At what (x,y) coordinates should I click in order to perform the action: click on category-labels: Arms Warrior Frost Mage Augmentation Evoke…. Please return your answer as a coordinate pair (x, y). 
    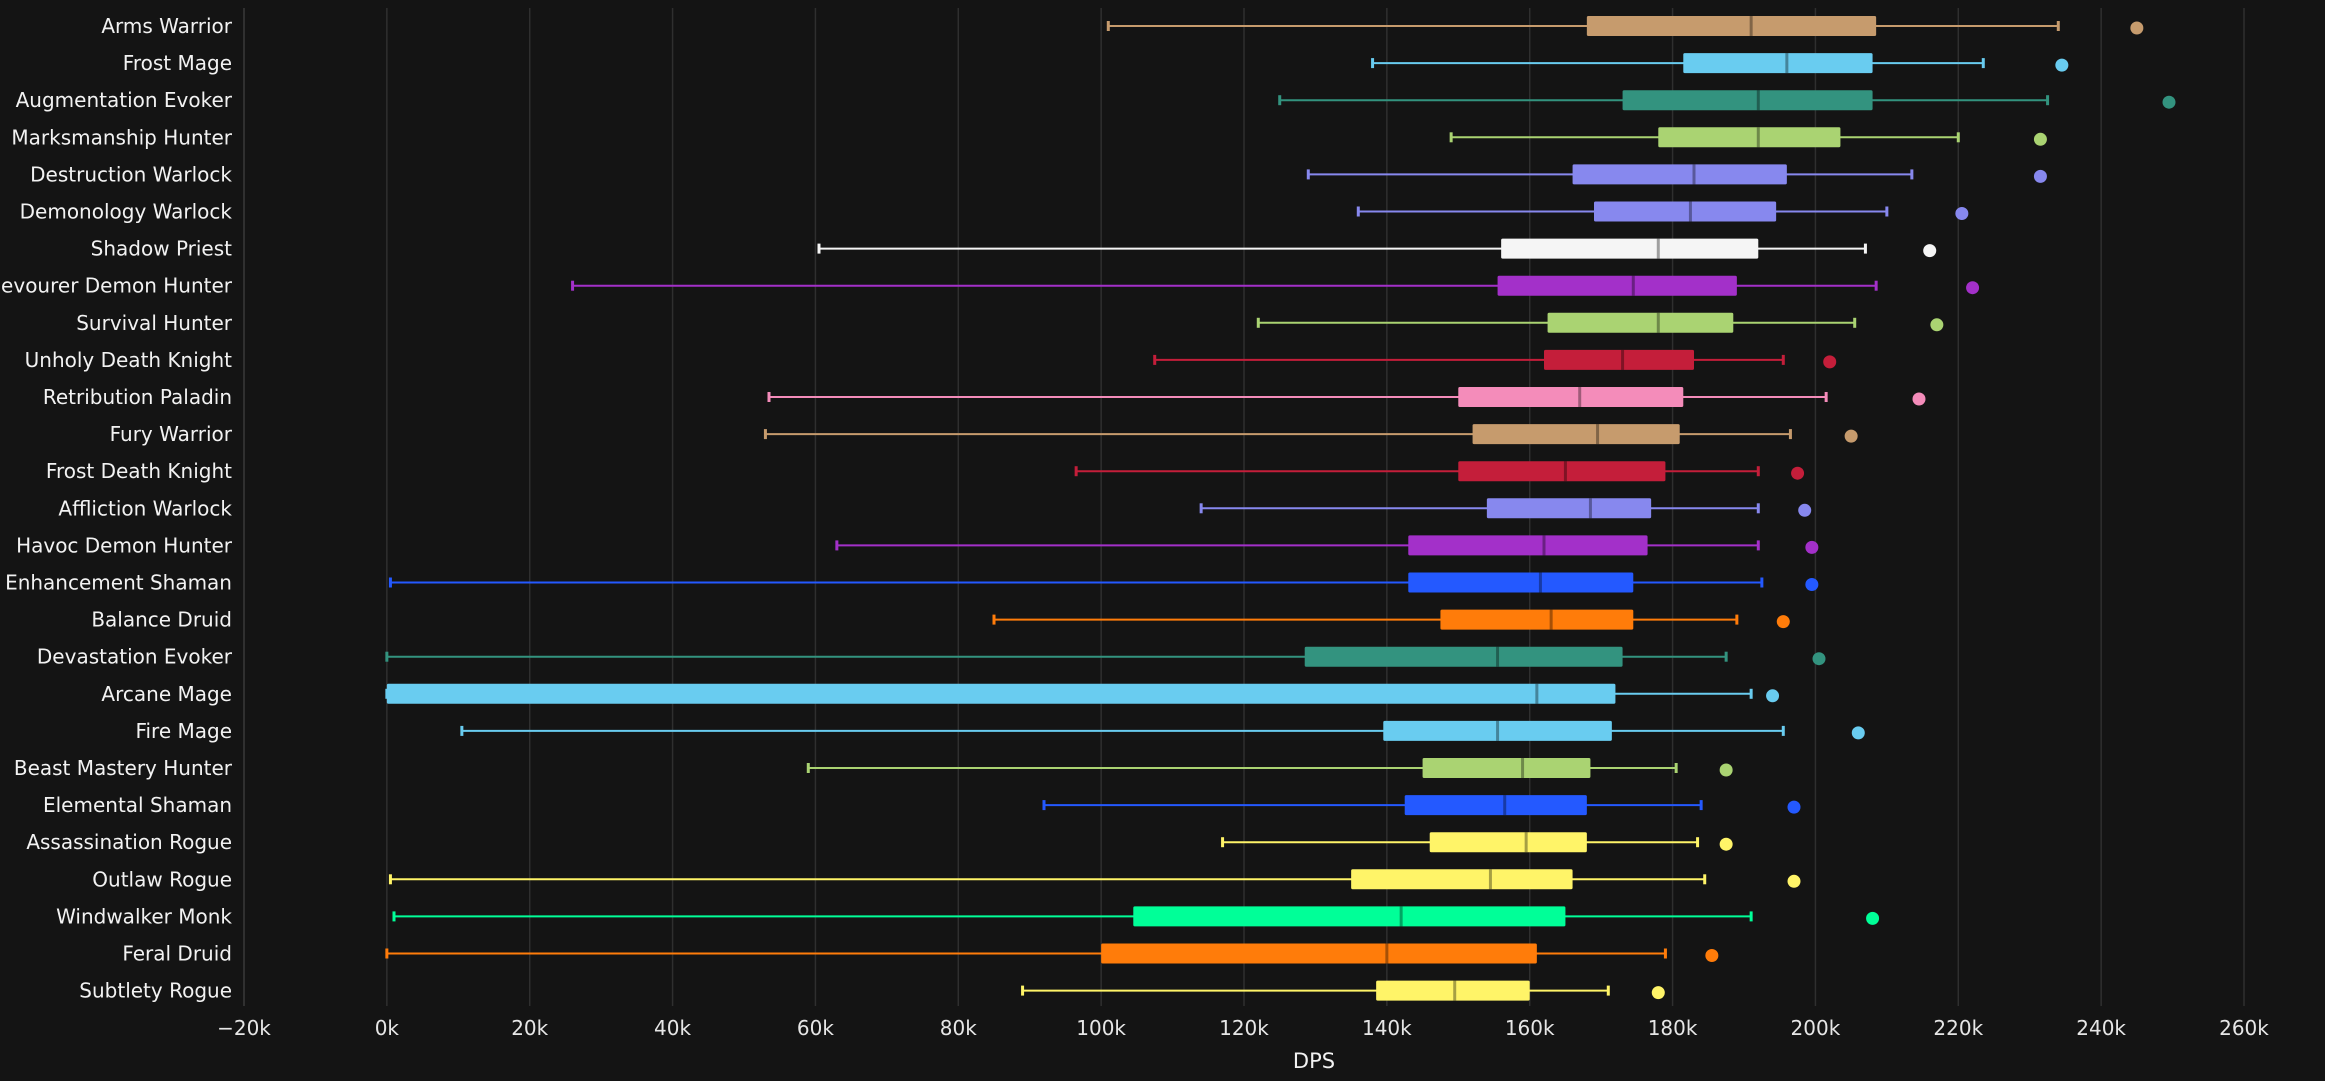
    Looking at the image, I should click on (116, 508).